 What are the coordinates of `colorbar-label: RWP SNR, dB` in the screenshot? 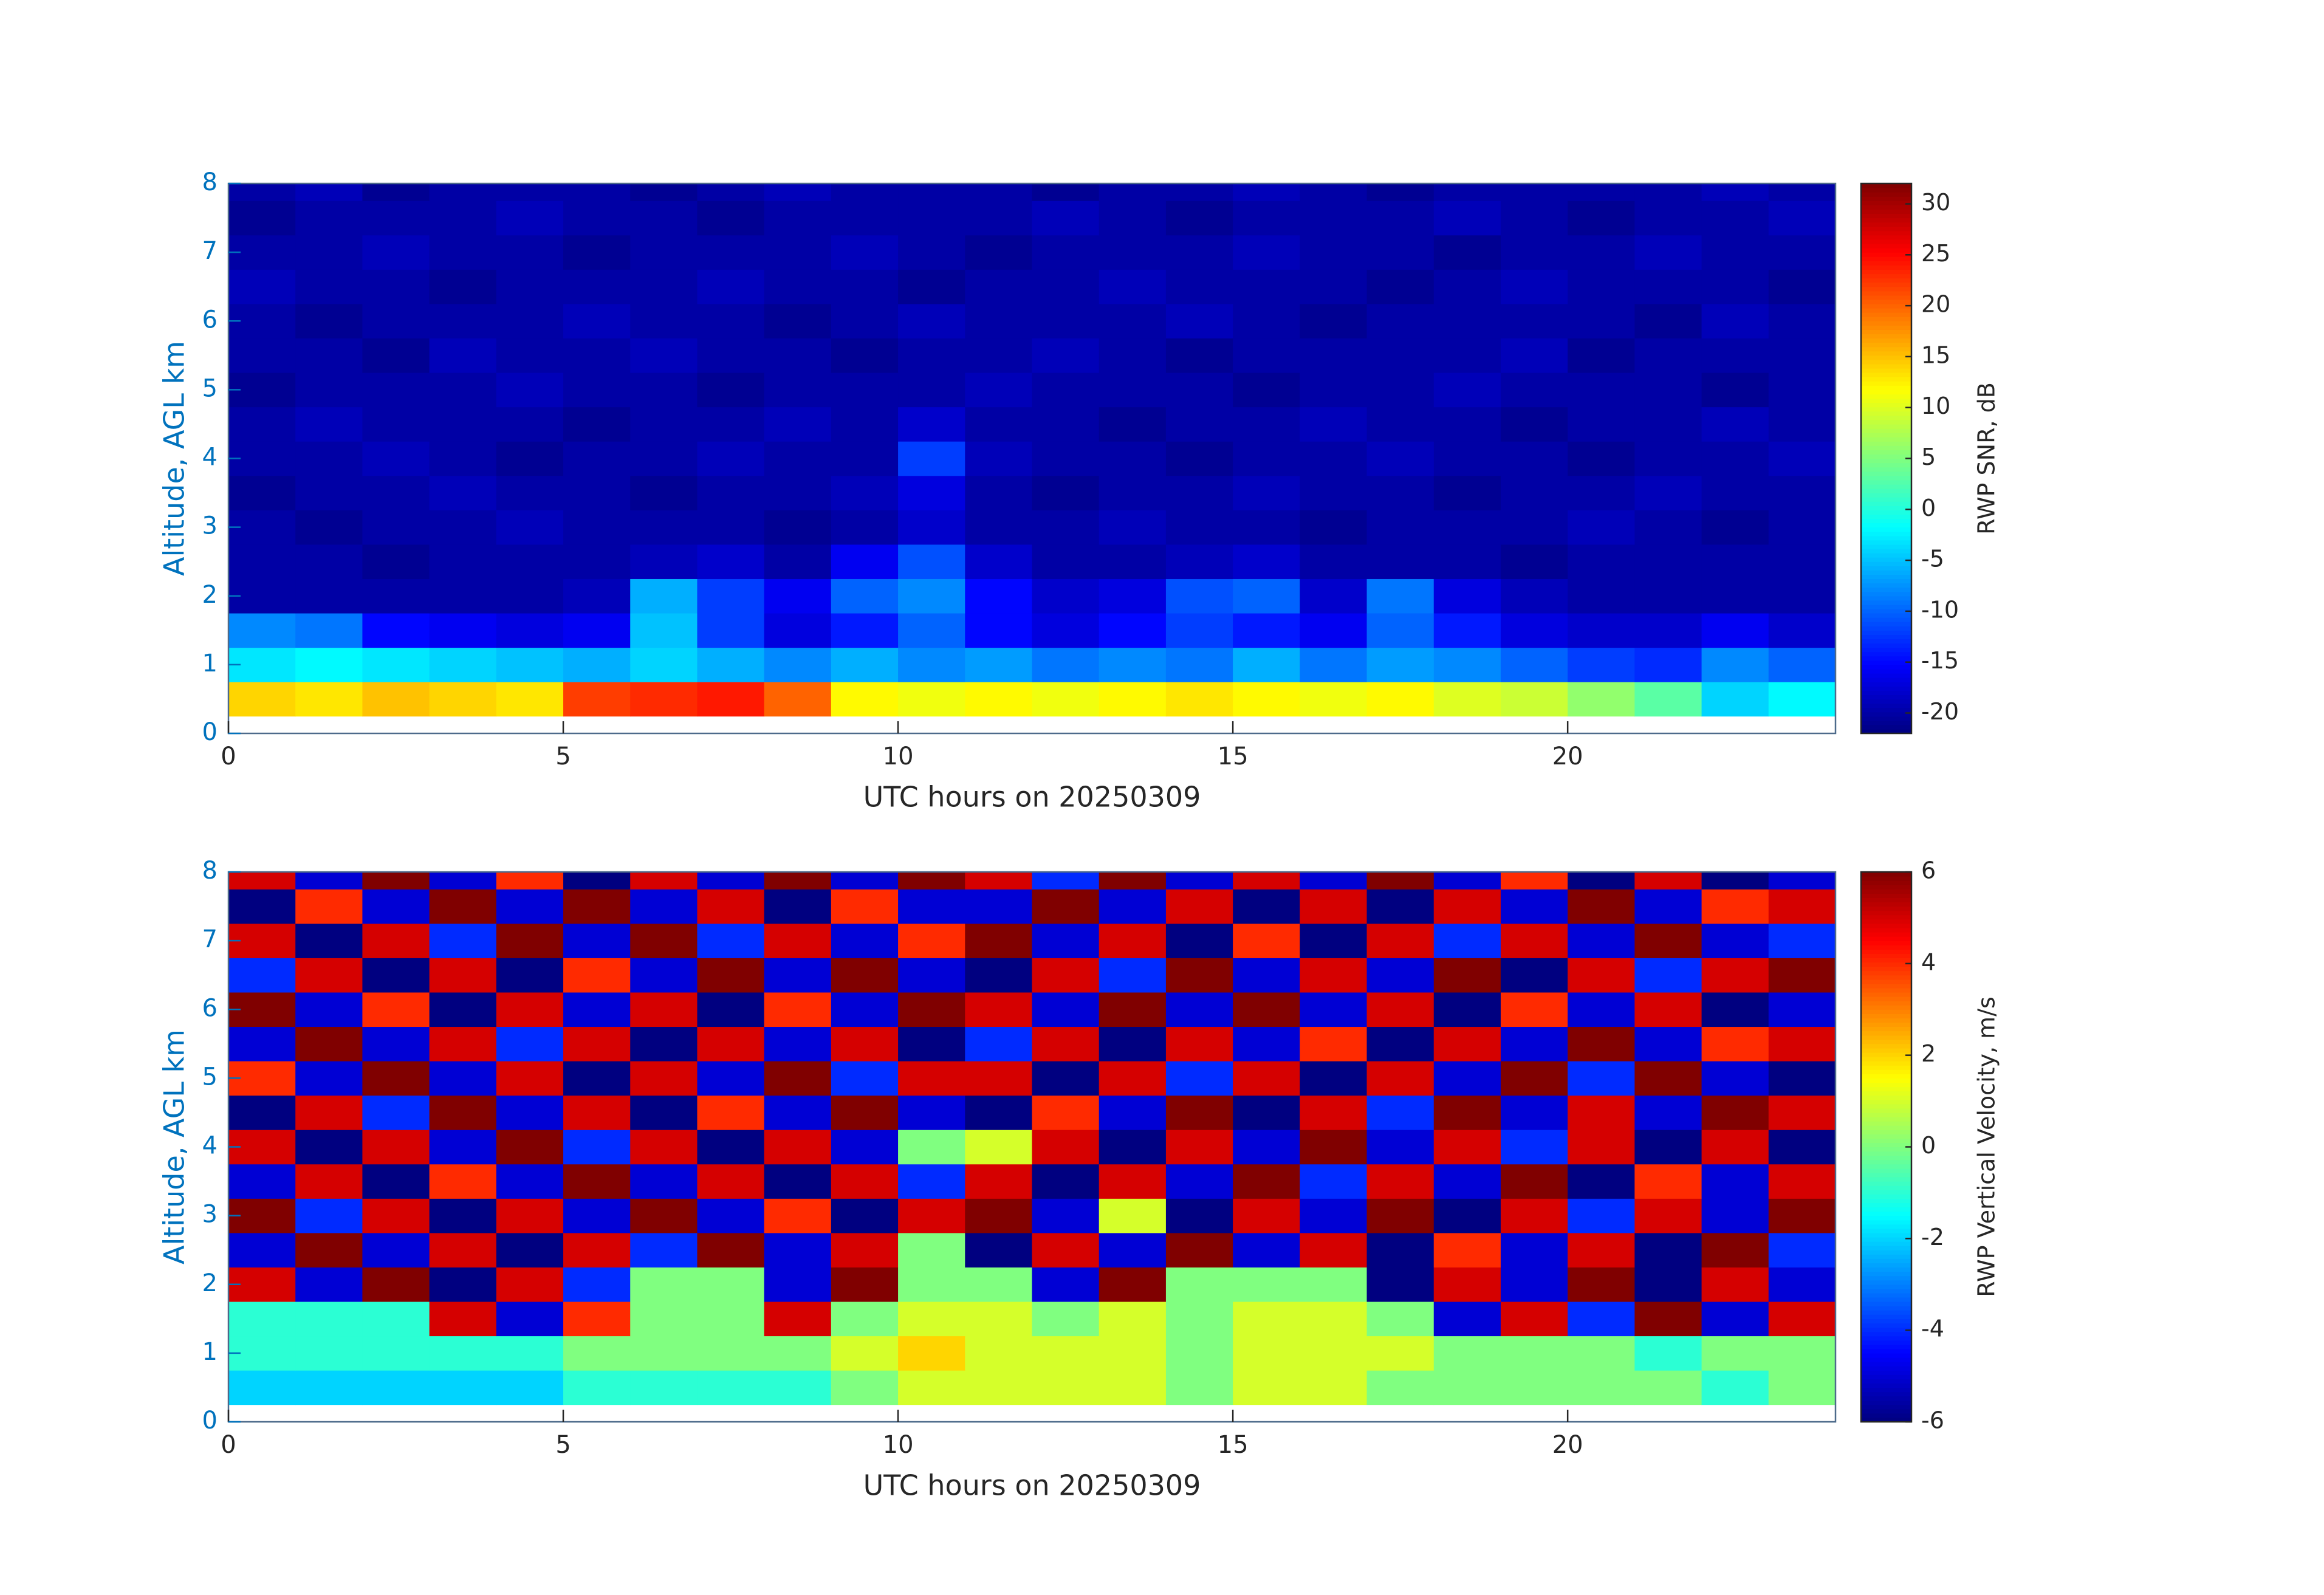 It's located at (1987, 458).